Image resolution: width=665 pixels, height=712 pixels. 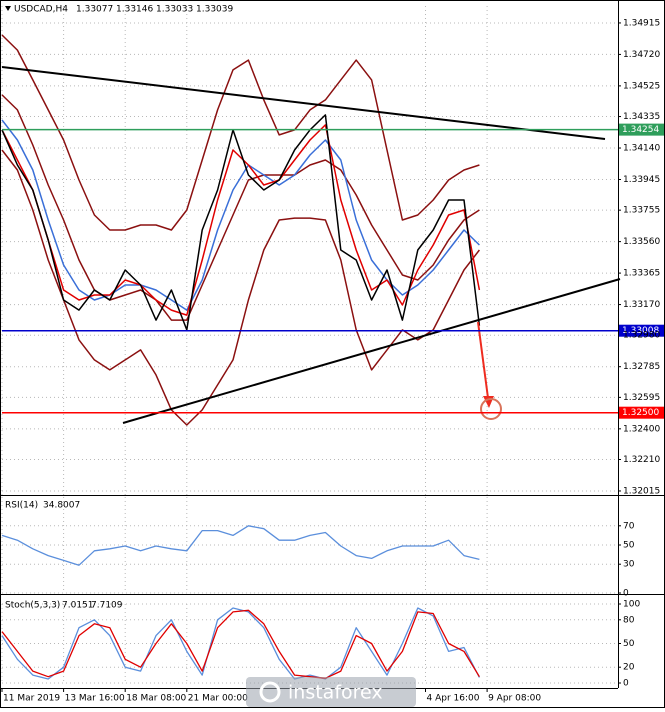 I want to click on logo-icon, so click(x=270, y=692).